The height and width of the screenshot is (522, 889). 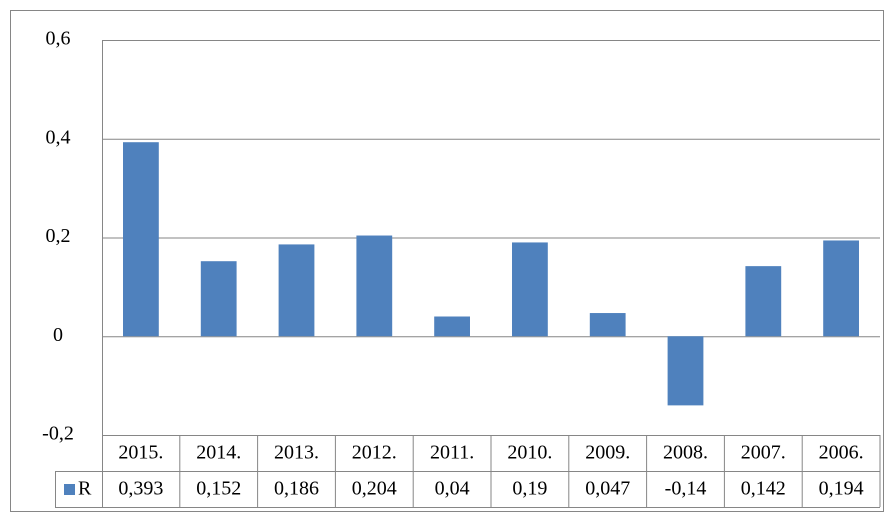 What do you see at coordinates (58, 434) in the screenshot?
I see `y-tick-label: -0,2` at bounding box center [58, 434].